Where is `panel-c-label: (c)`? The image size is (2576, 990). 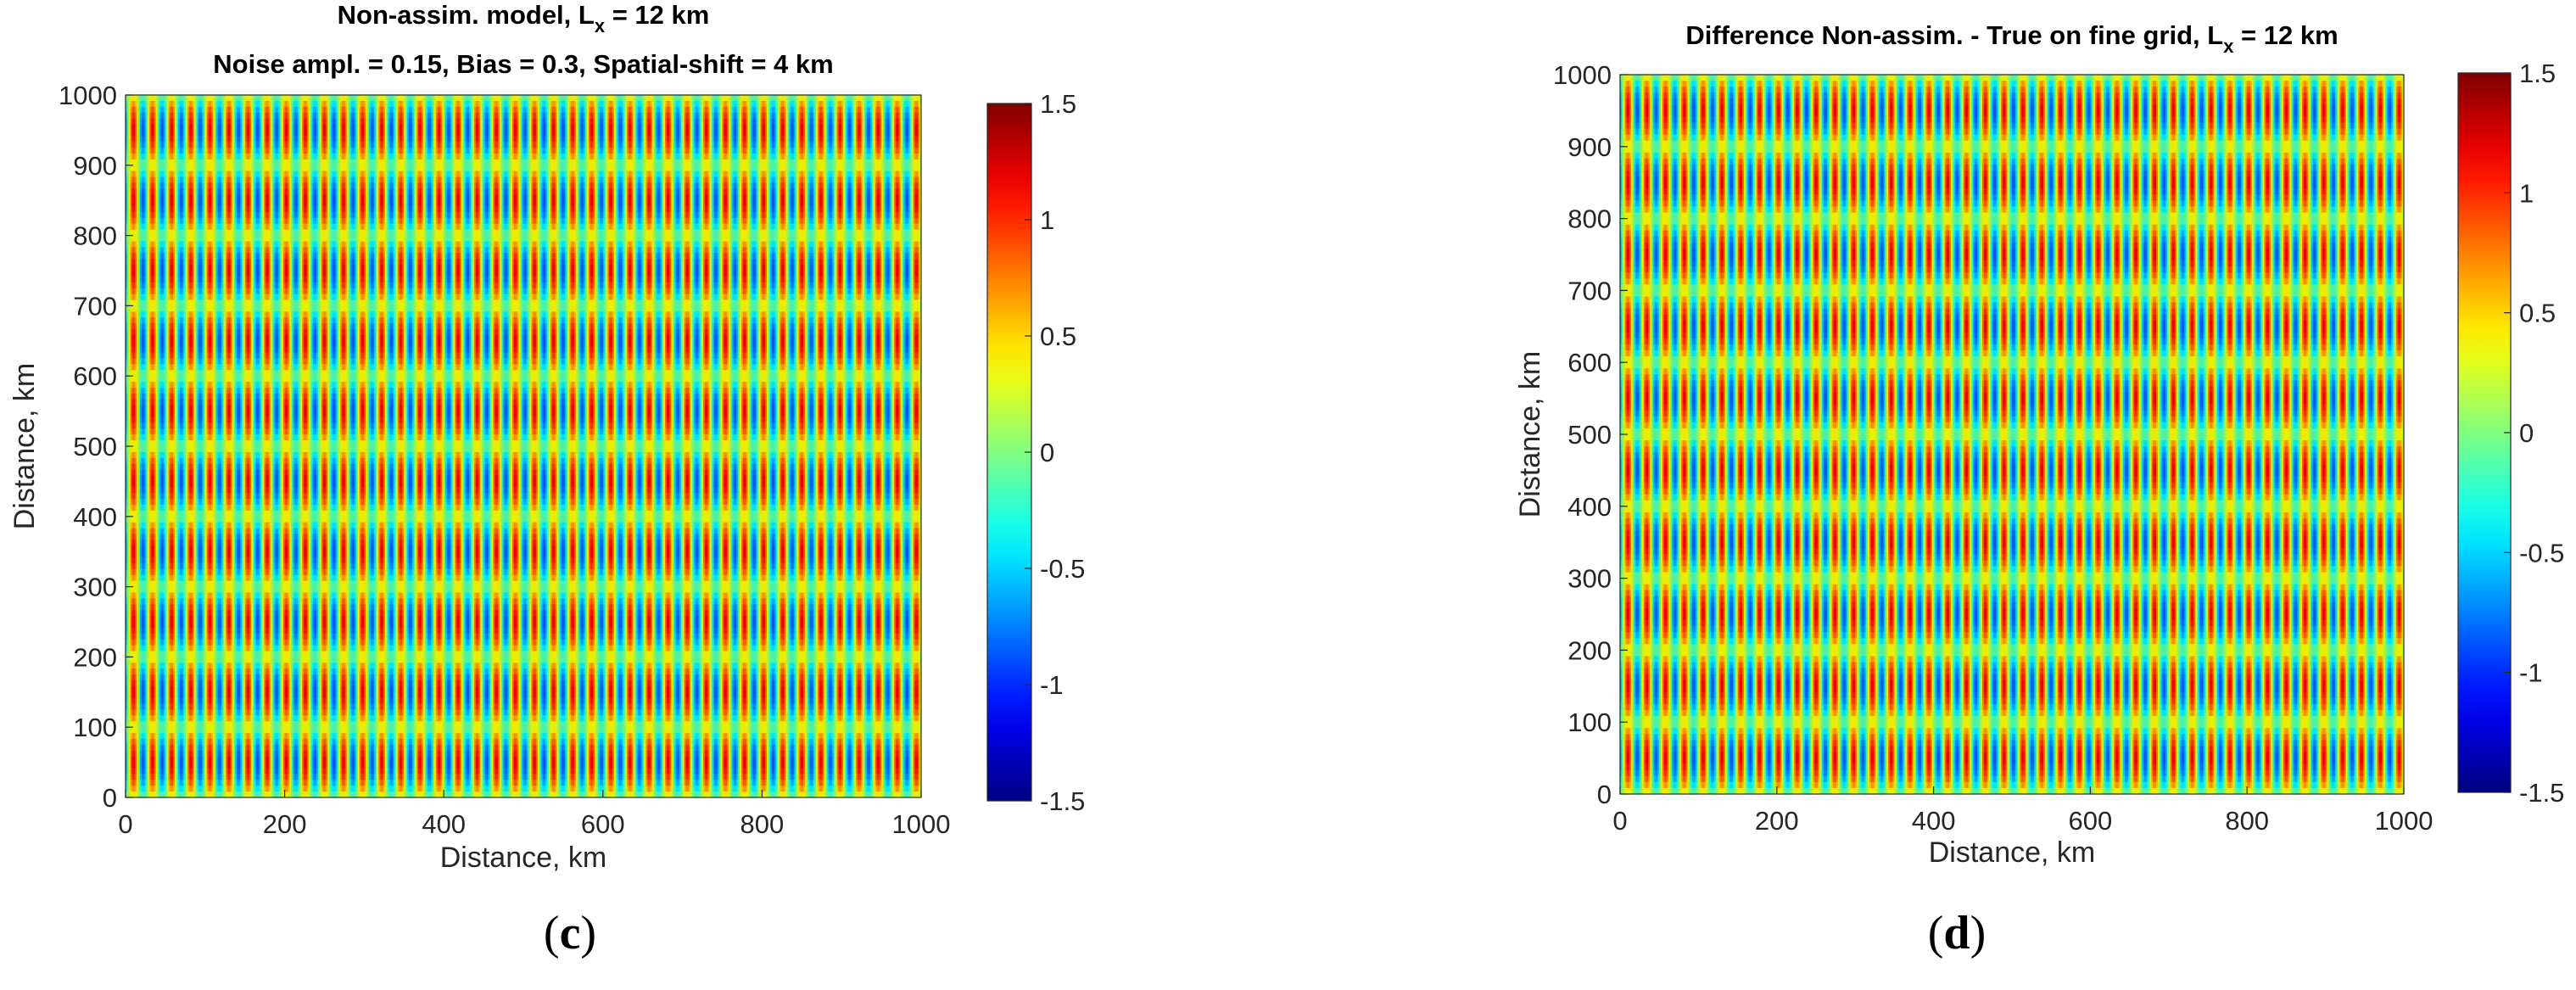
panel-c-label: (c) is located at coordinates (570, 933).